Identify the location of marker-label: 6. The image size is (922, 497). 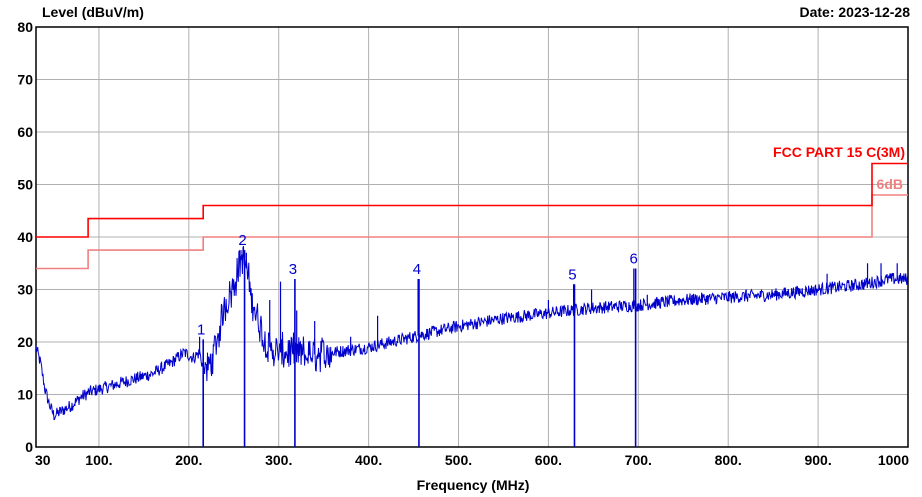
(633, 259).